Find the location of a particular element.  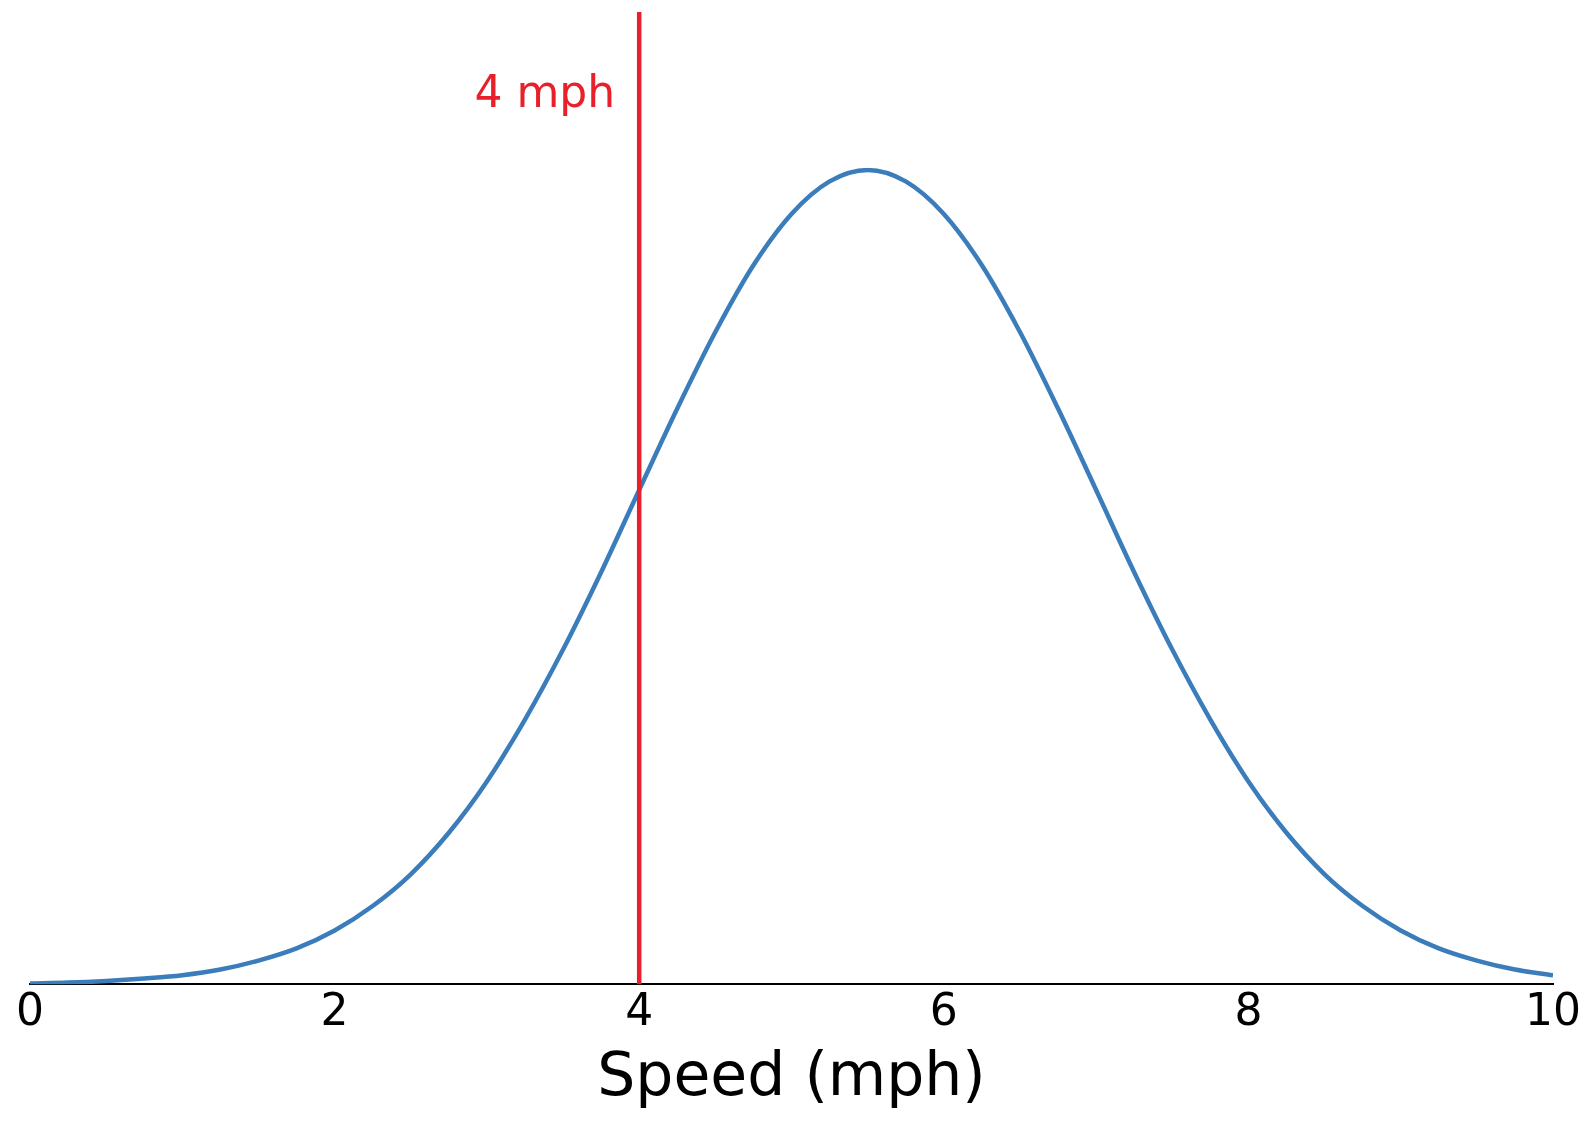

ref-line-label: 4 mph is located at coordinates (545, 92).